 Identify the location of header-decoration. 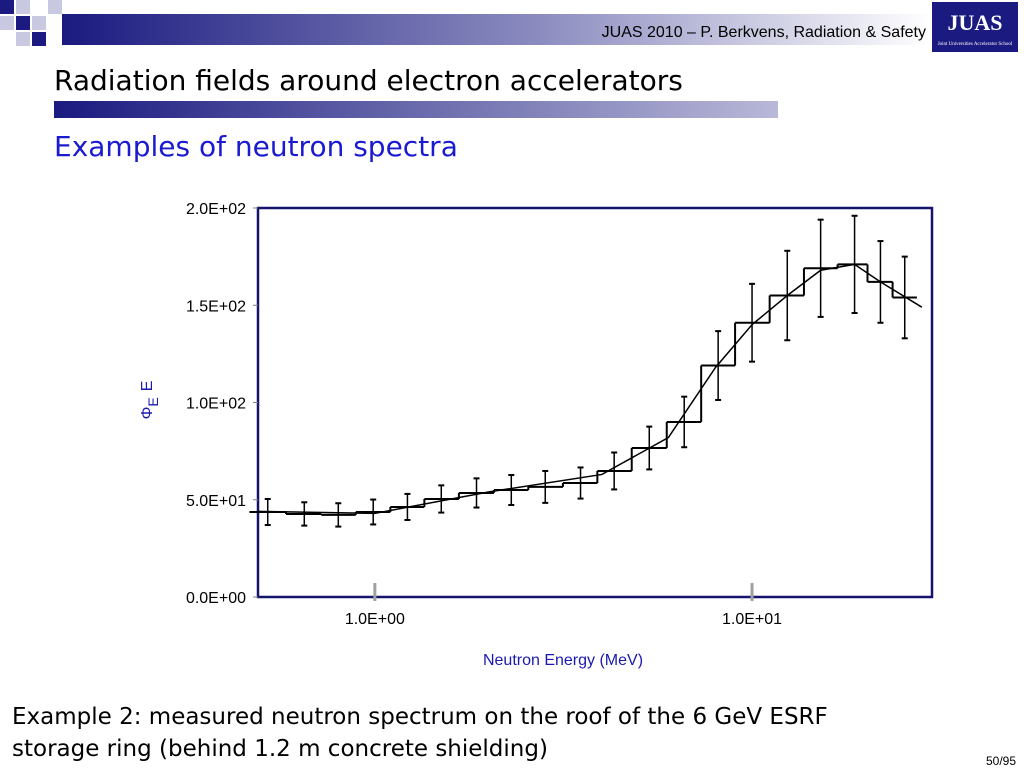
(466, 23).